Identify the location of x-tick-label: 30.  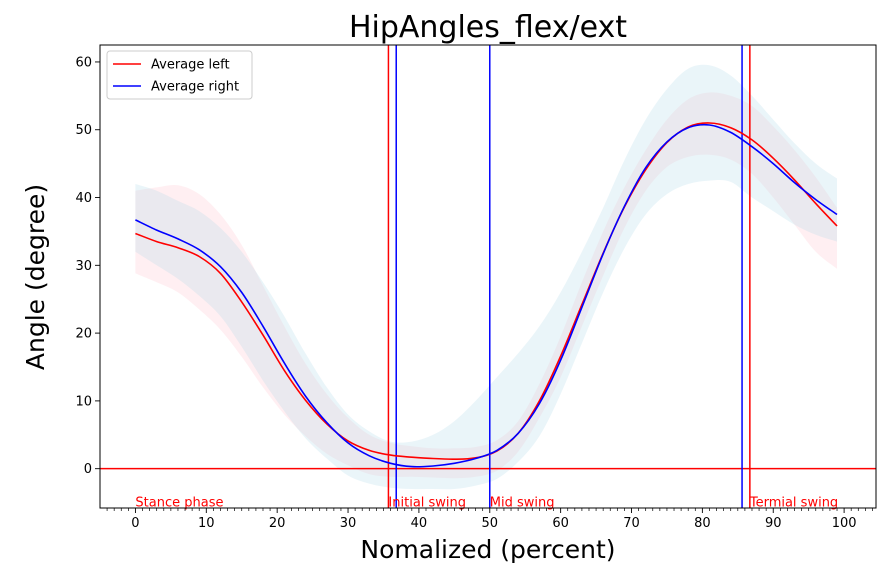
(348, 523).